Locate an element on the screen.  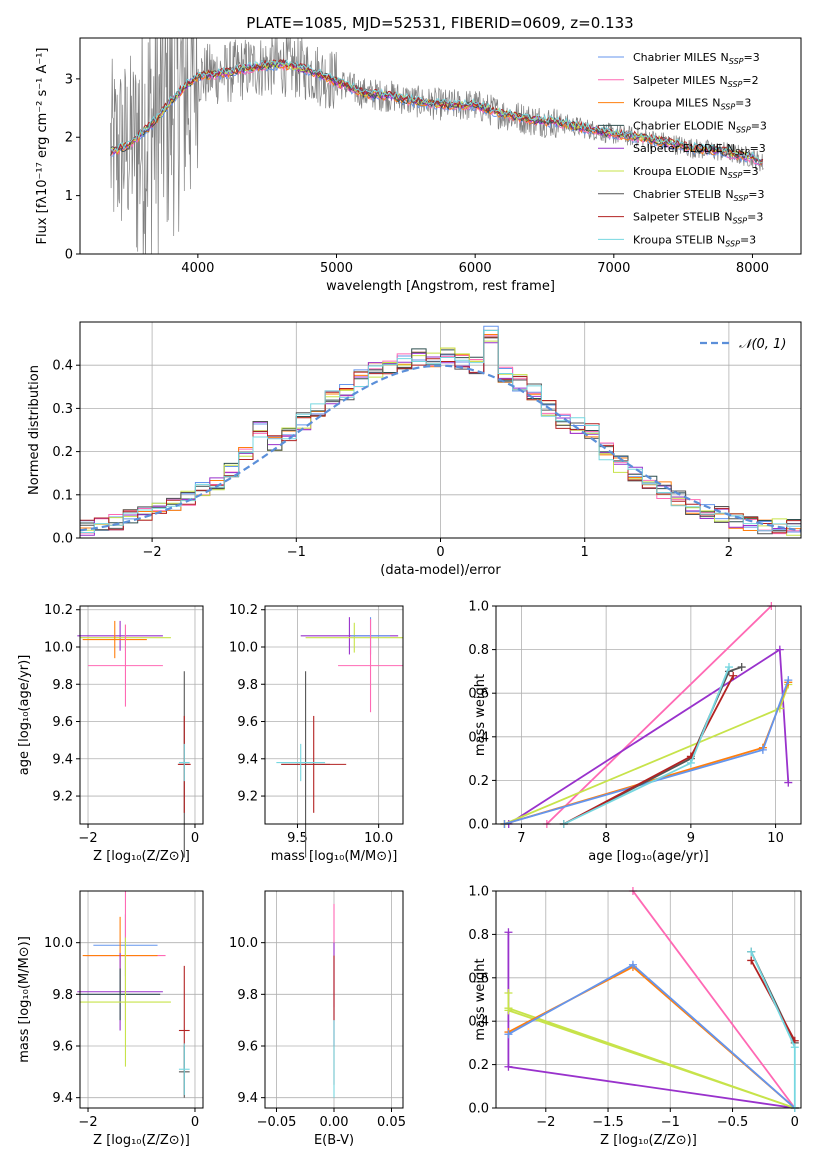
x-axis-label: Z [log₁₀(Z/Z⊙)] is located at coordinates (648, 1140).